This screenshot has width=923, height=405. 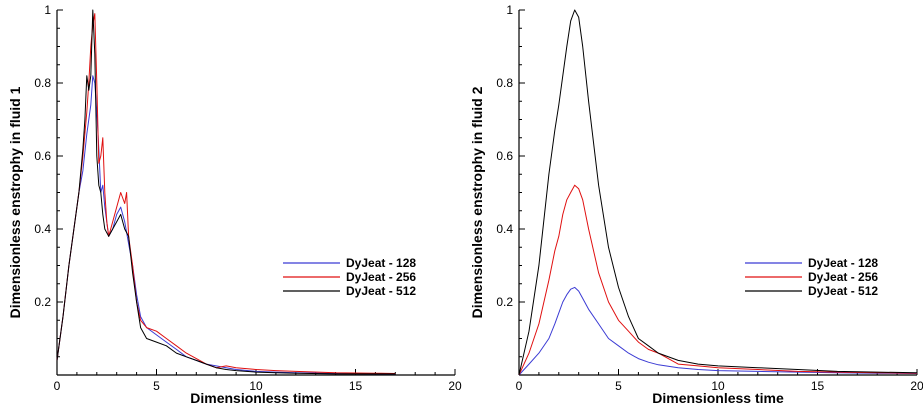 I want to click on y-axis-title: Dimensionless enstrophy in fluid 2, so click(x=477, y=202).